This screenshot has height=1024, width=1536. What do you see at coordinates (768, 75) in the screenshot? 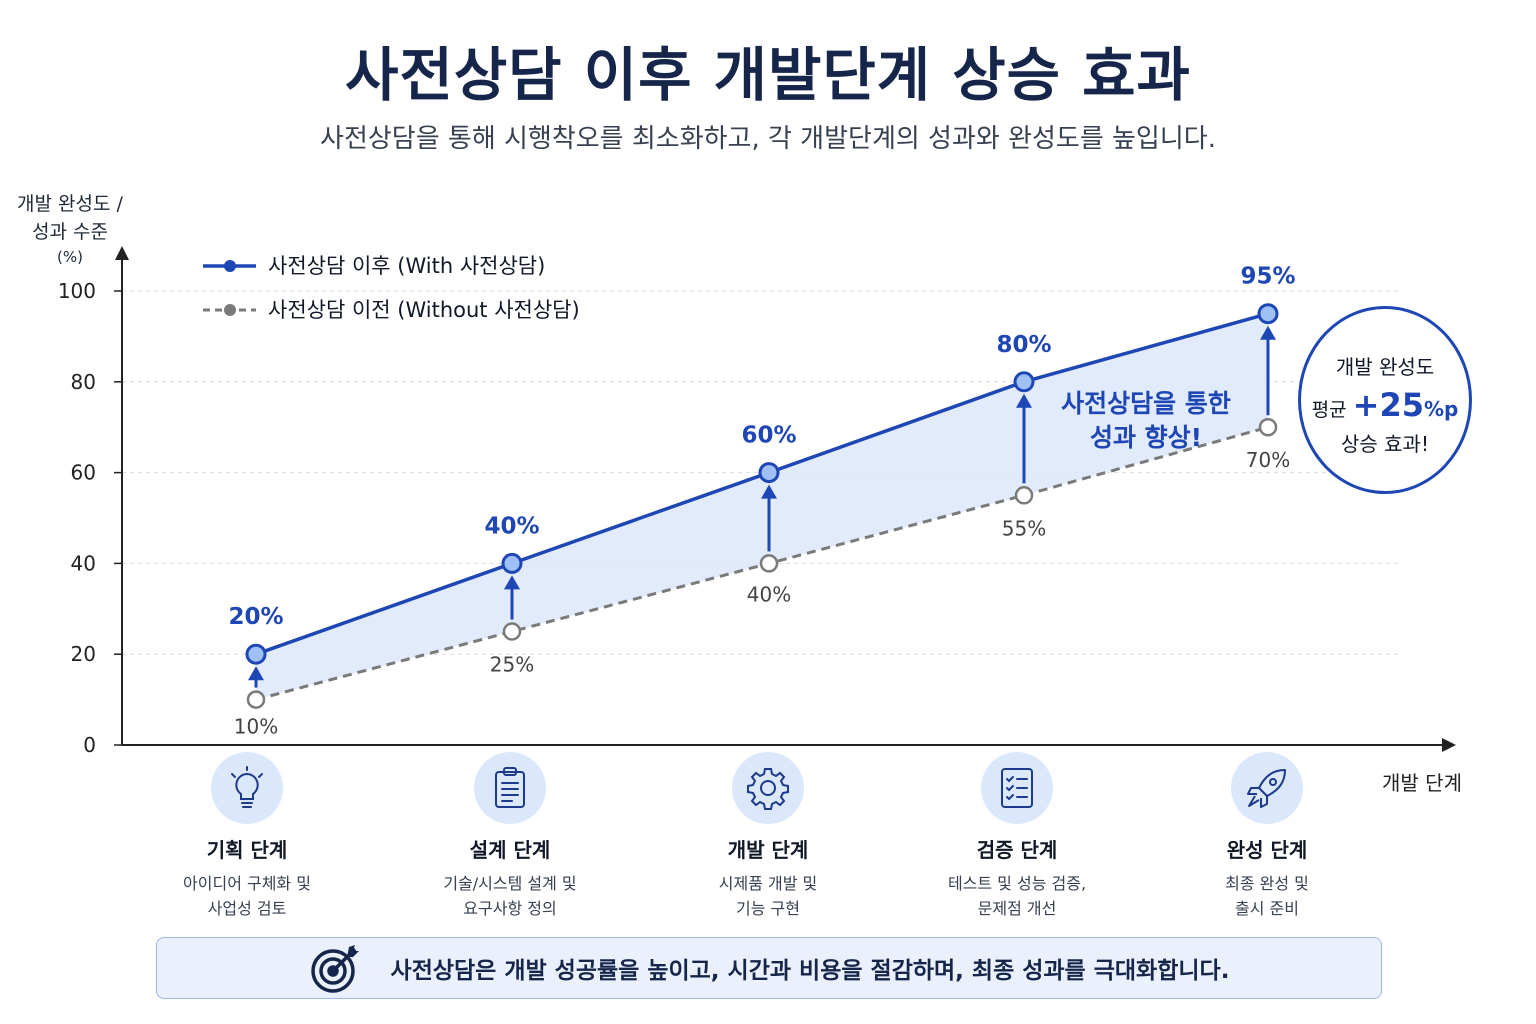
I see `page-title: 사전상담 이후 개발단계 상승 효과` at bounding box center [768, 75].